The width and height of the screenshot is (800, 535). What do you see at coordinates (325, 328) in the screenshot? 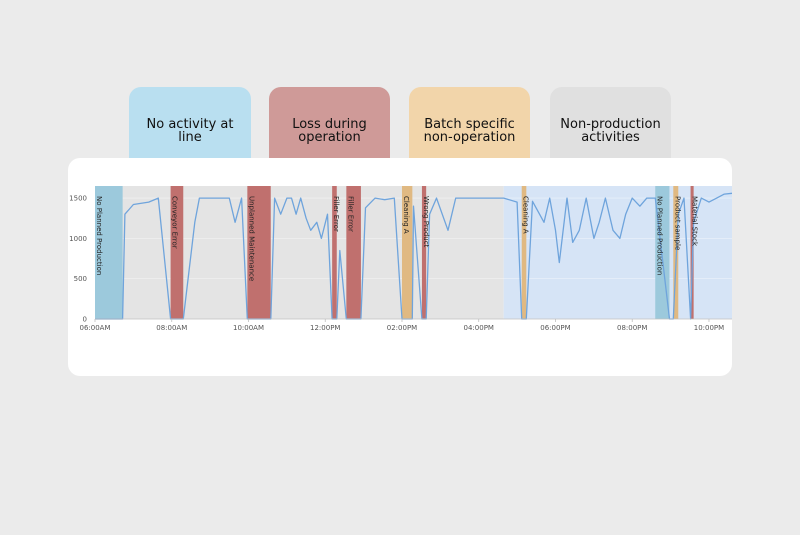
I see `x-tick-label: 12:00PM` at bounding box center [325, 328].